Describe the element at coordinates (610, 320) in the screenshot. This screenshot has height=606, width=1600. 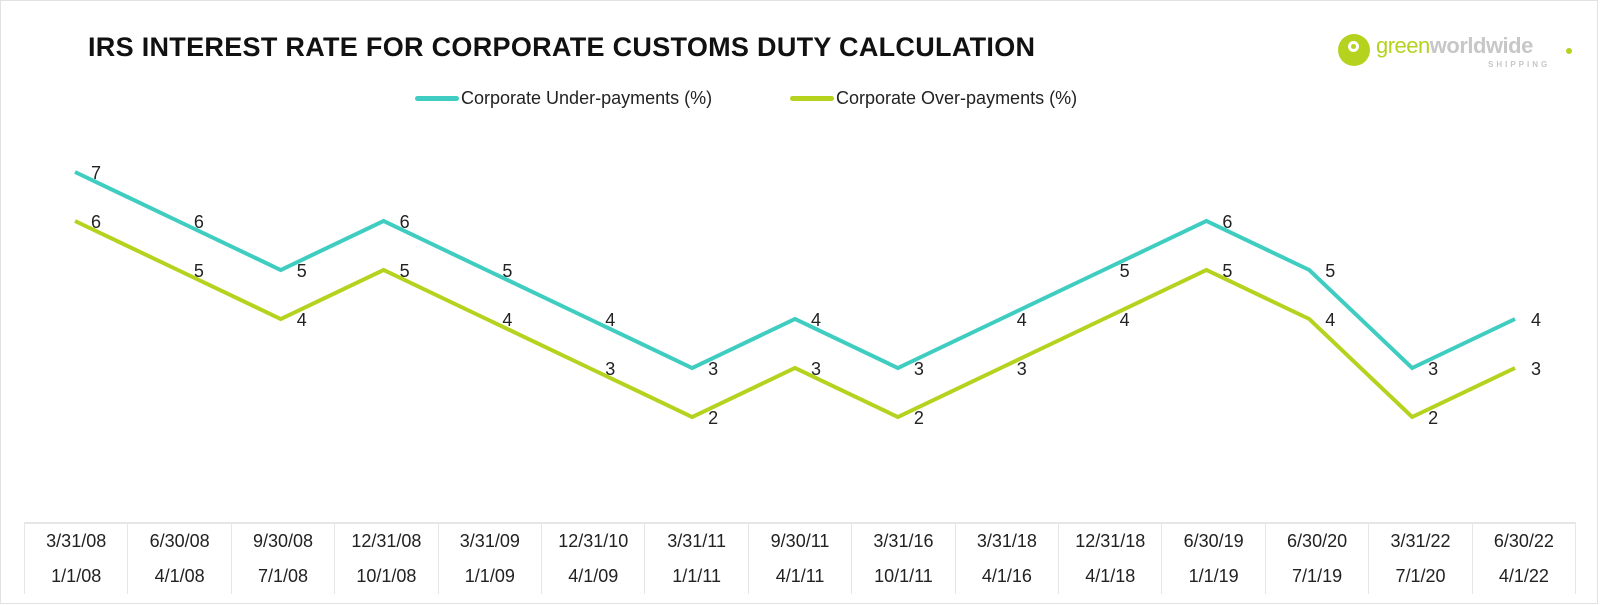
I see `data-label-0-5: 4` at that location.